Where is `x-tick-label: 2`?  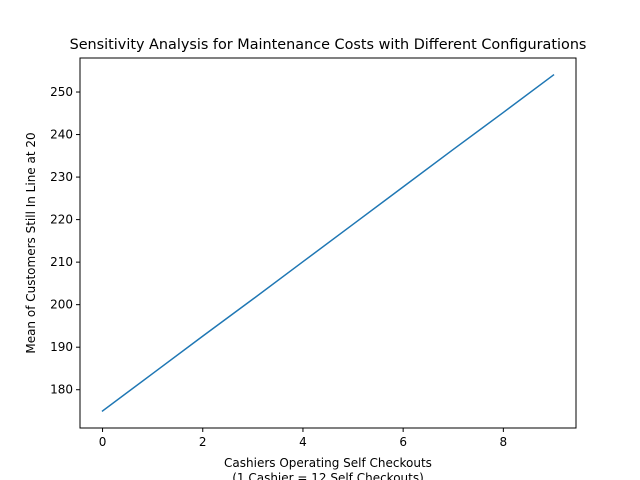
x-tick-label: 2 is located at coordinates (203, 442).